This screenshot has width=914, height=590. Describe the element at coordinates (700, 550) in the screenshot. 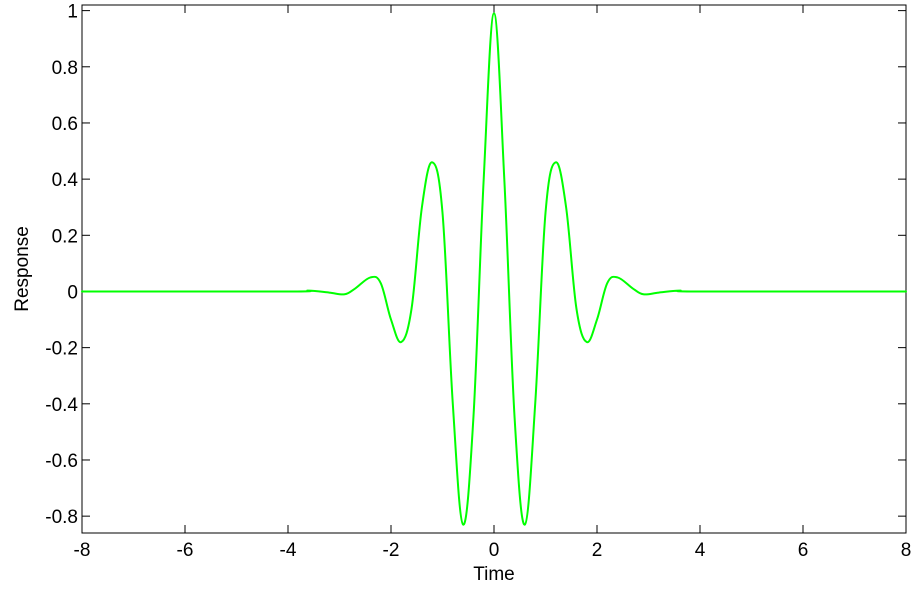

I see `x-tick-label: 4` at that location.